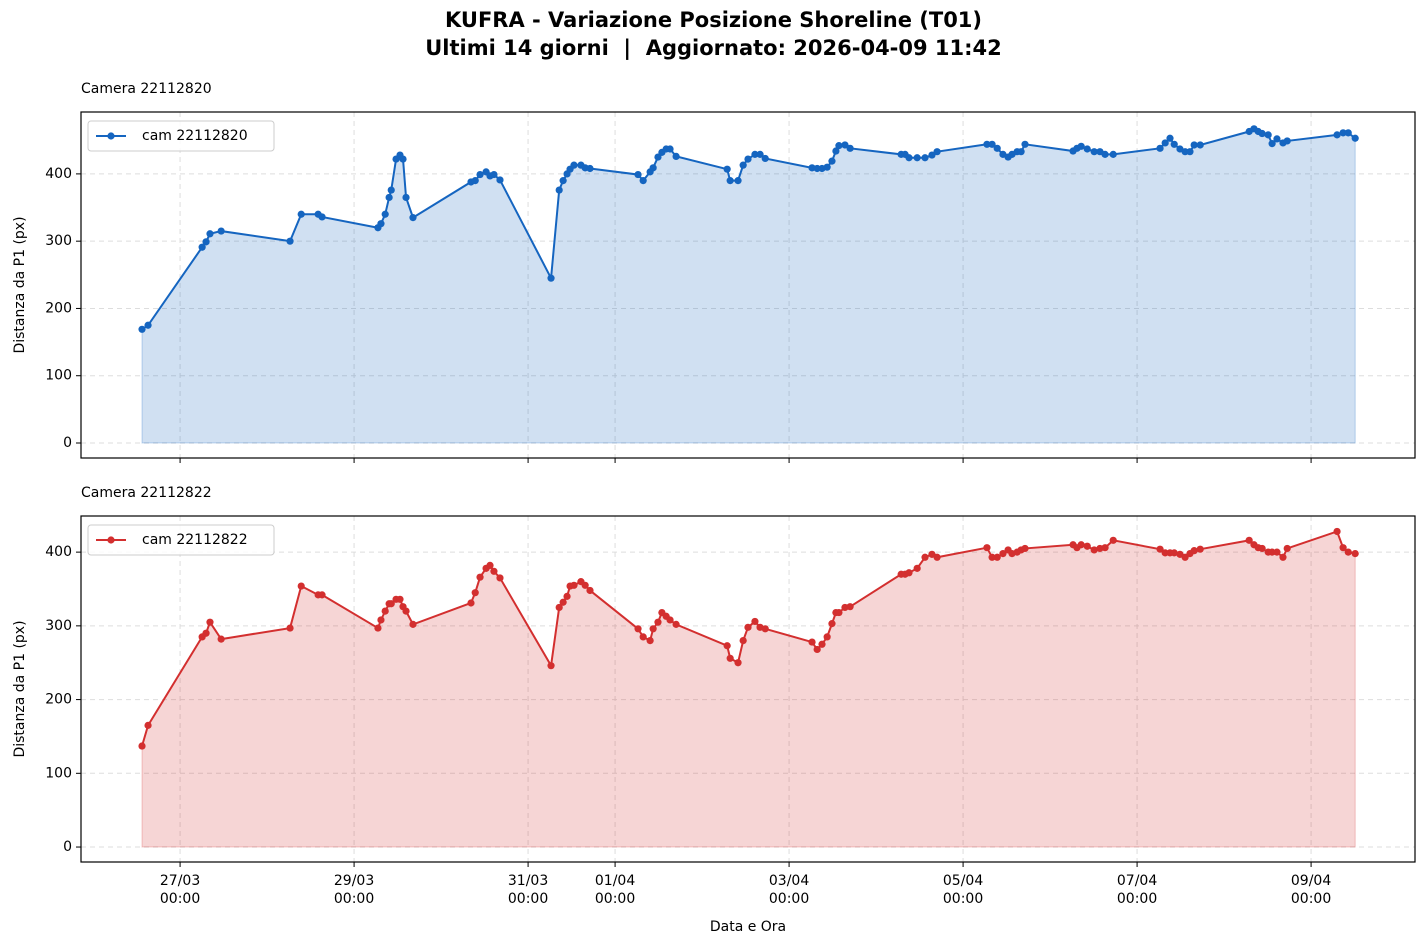 The width and height of the screenshot is (1427, 949). I want to click on x-tick-label: 09/04 00:00, so click(1311, 890).